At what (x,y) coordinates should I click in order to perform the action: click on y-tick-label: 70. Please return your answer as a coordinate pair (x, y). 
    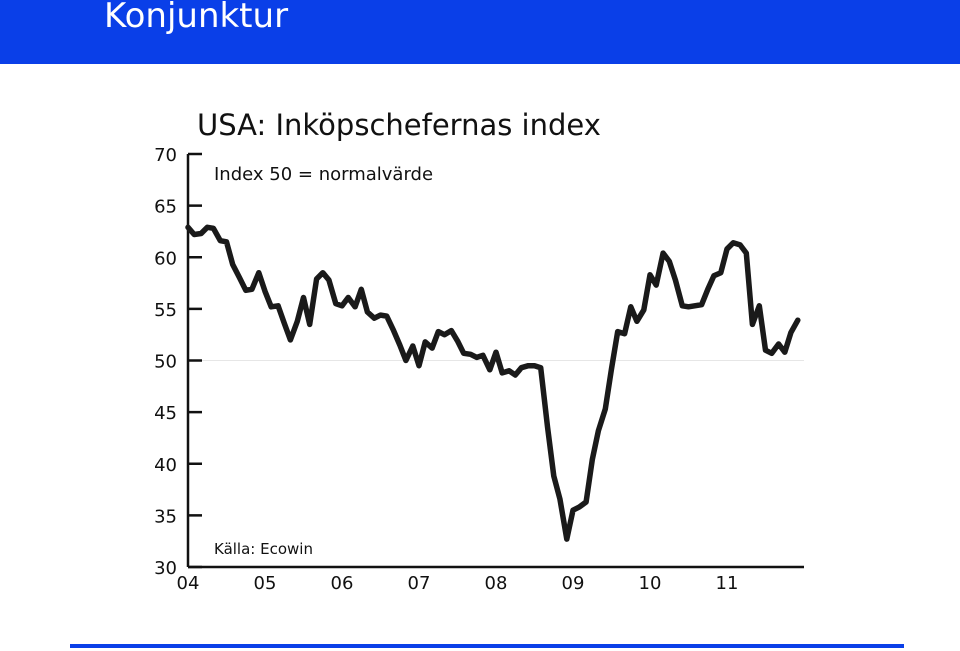
    Looking at the image, I should click on (165, 155).